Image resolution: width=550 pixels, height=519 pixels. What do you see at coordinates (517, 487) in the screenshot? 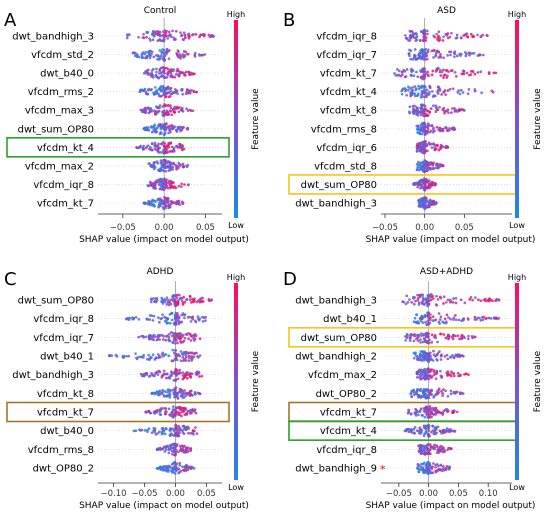
I see `colorbar-low-label: Low` at bounding box center [517, 487].